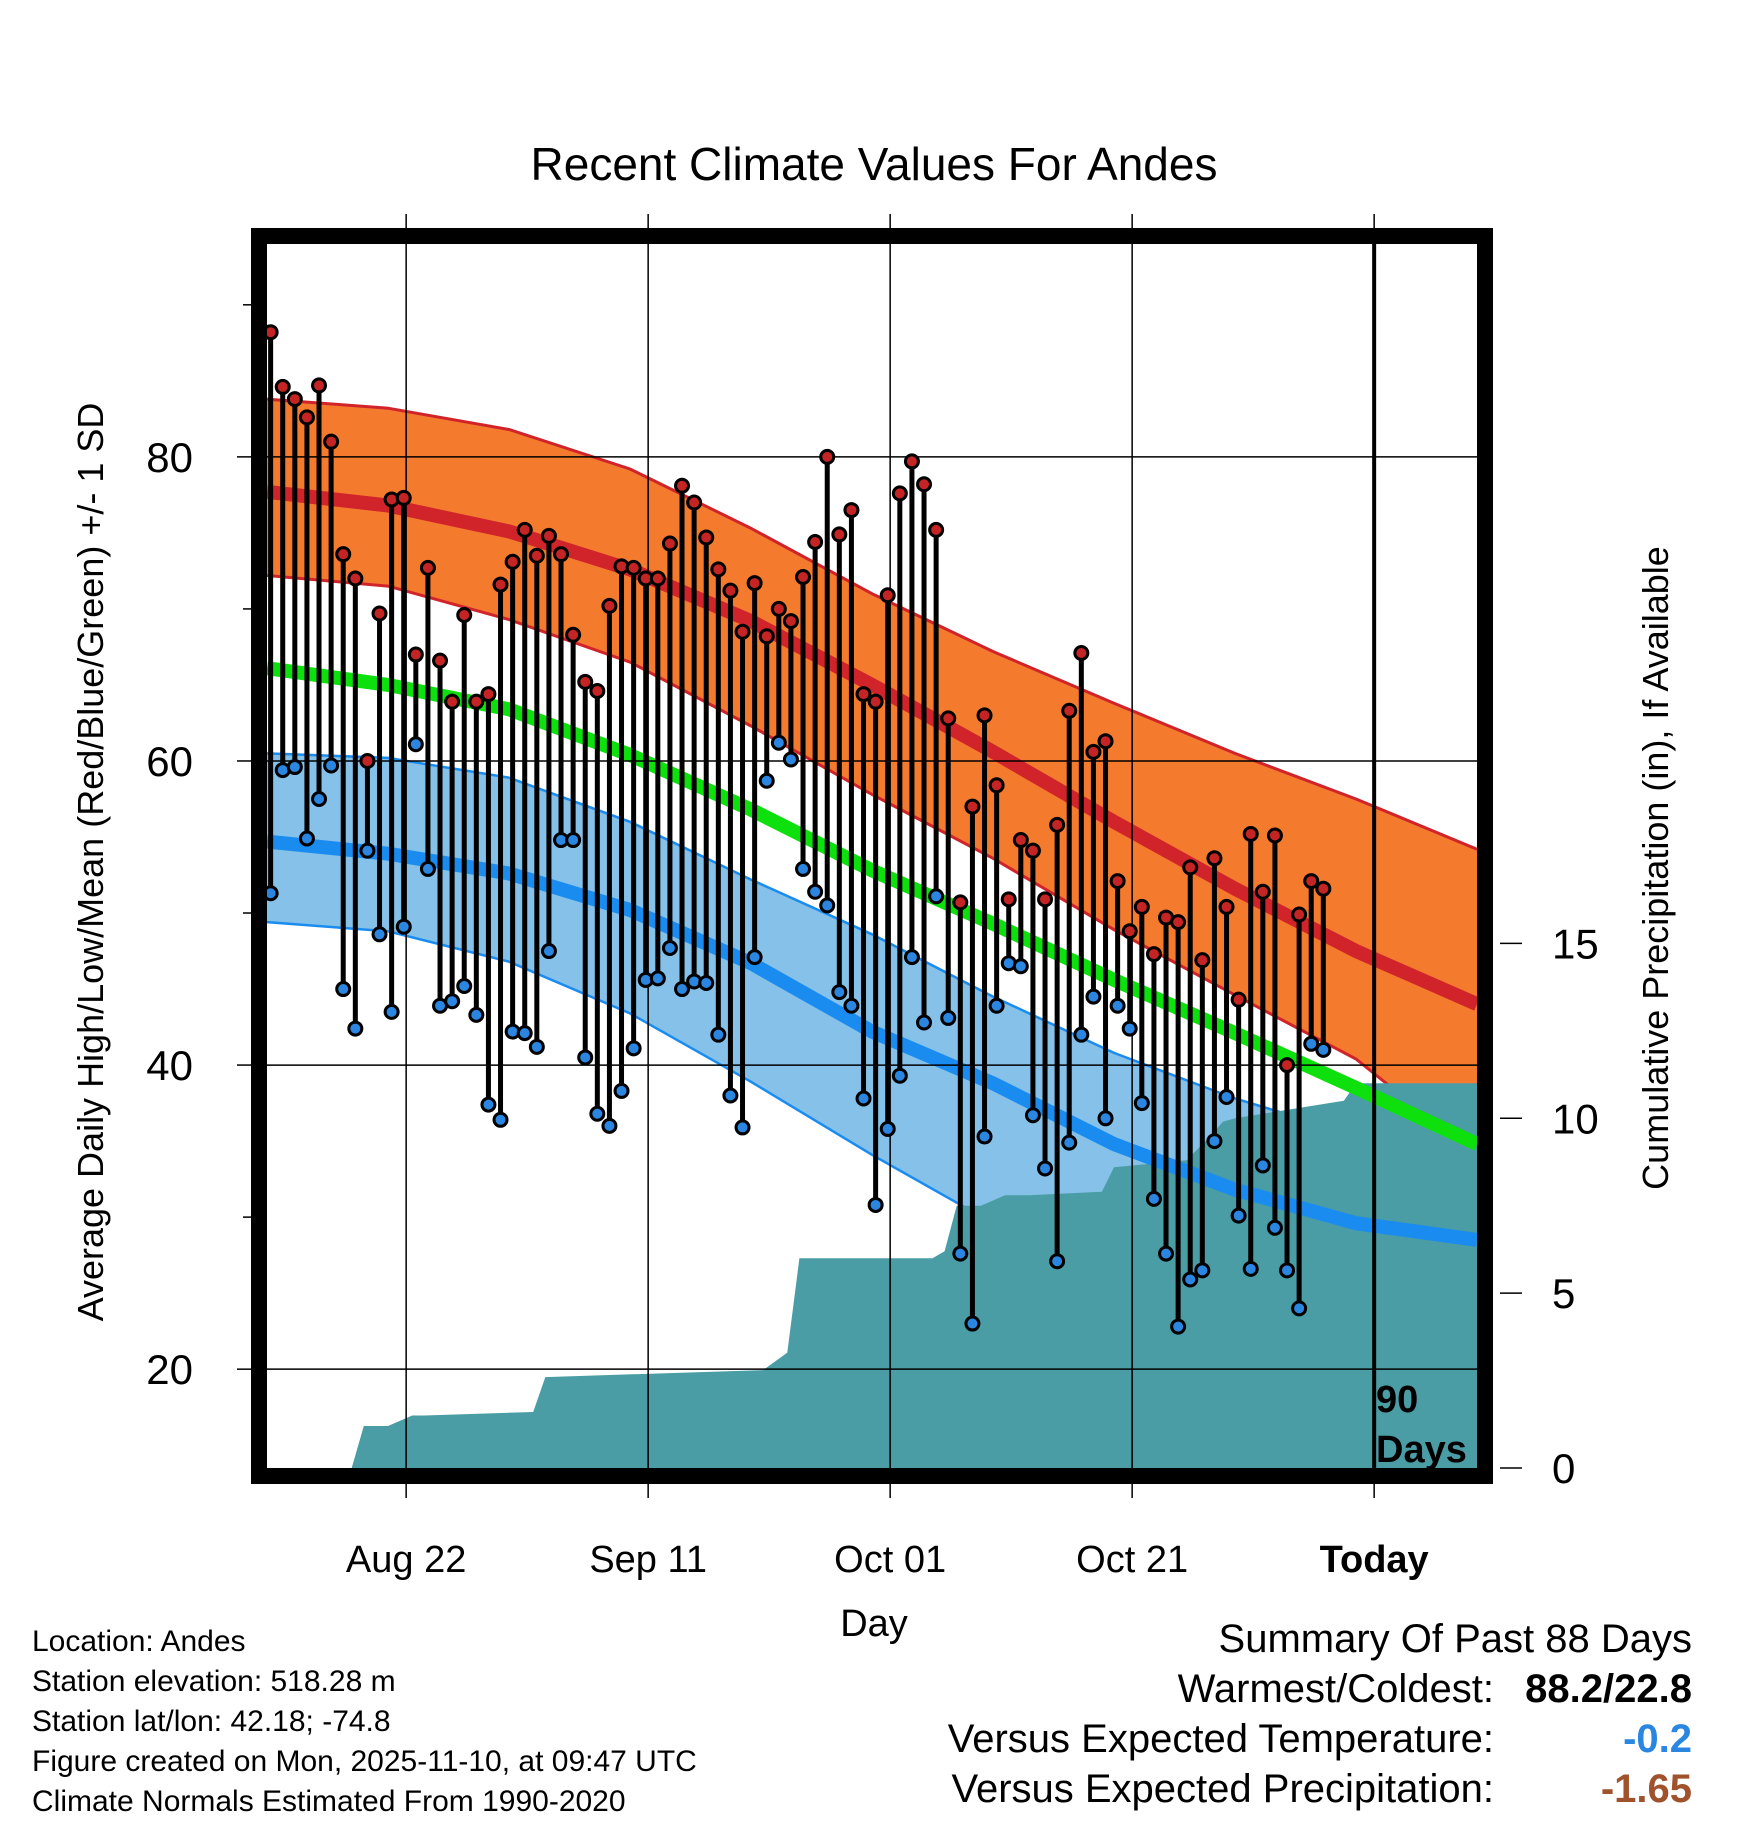 The height and width of the screenshot is (1828, 1748). I want to click on y-tick-label: 20, so click(169, 1369).